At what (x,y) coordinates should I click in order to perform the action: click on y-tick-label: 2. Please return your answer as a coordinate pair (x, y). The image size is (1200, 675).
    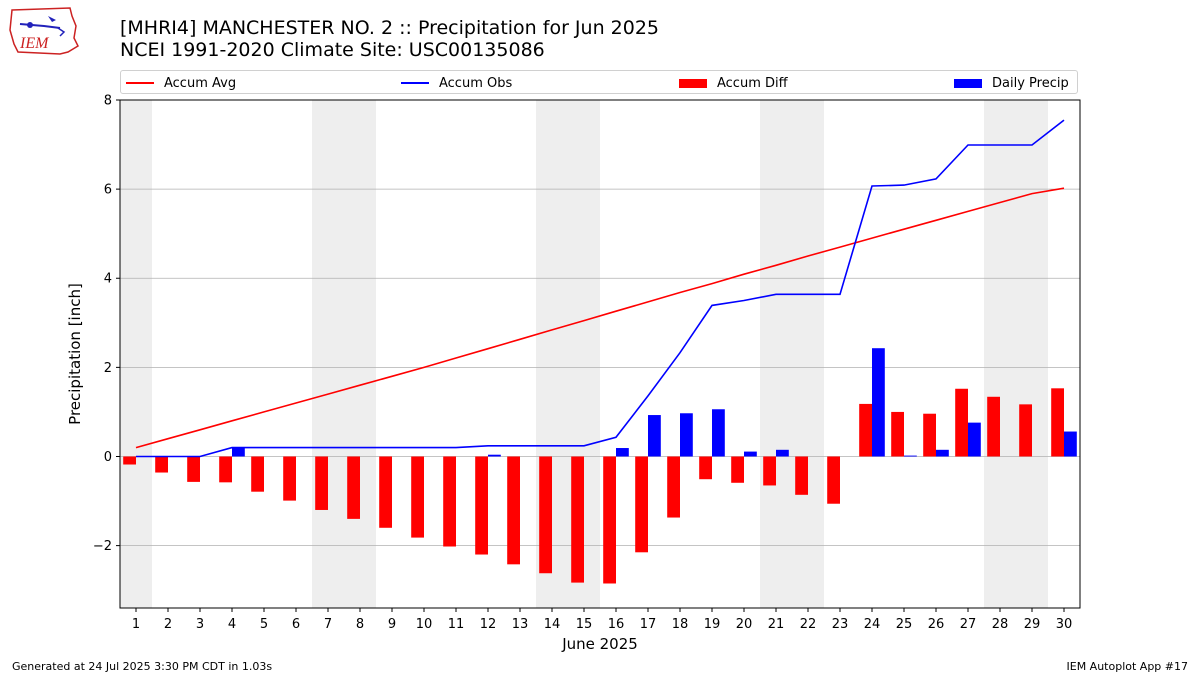
    Looking at the image, I should click on (108, 368).